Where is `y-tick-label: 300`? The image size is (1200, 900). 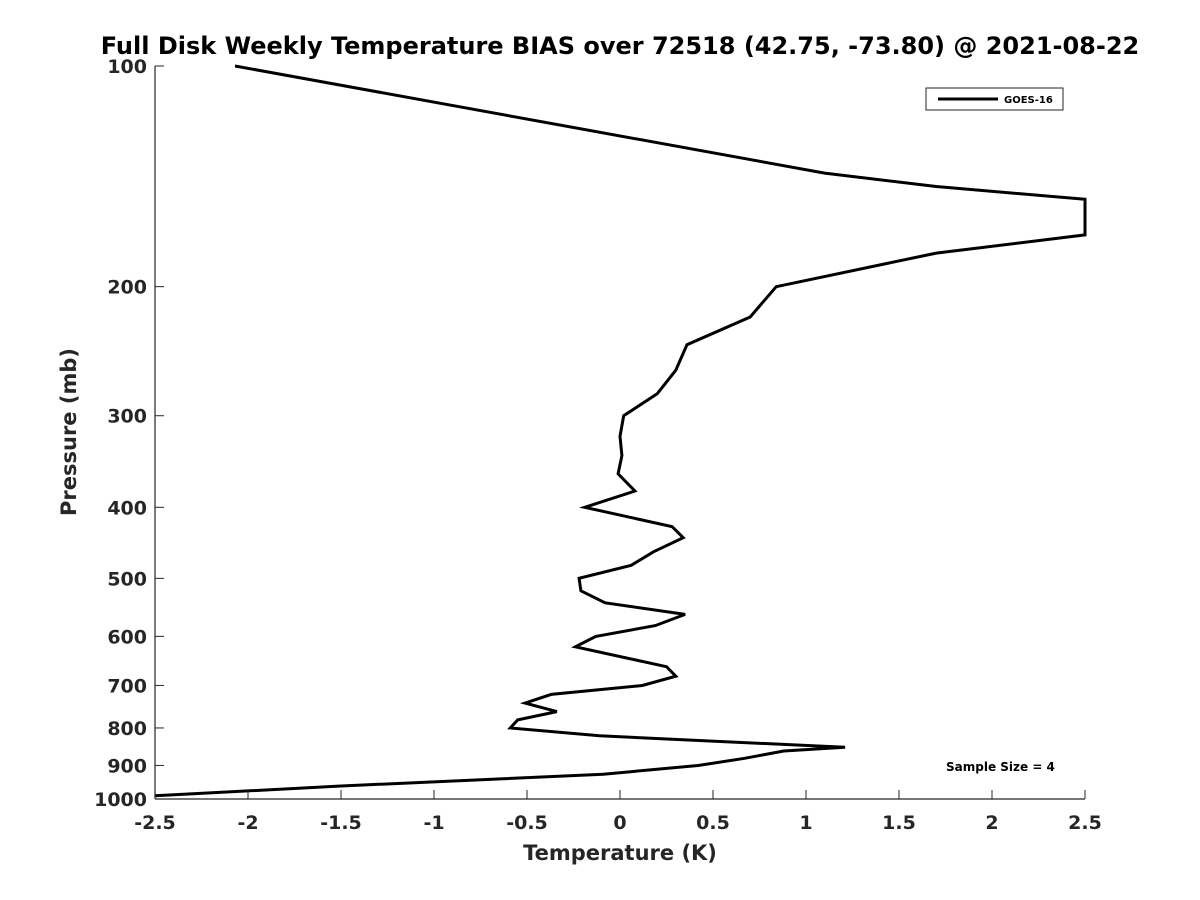
y-tick-label: 300 is located at coordinates (127, 417).